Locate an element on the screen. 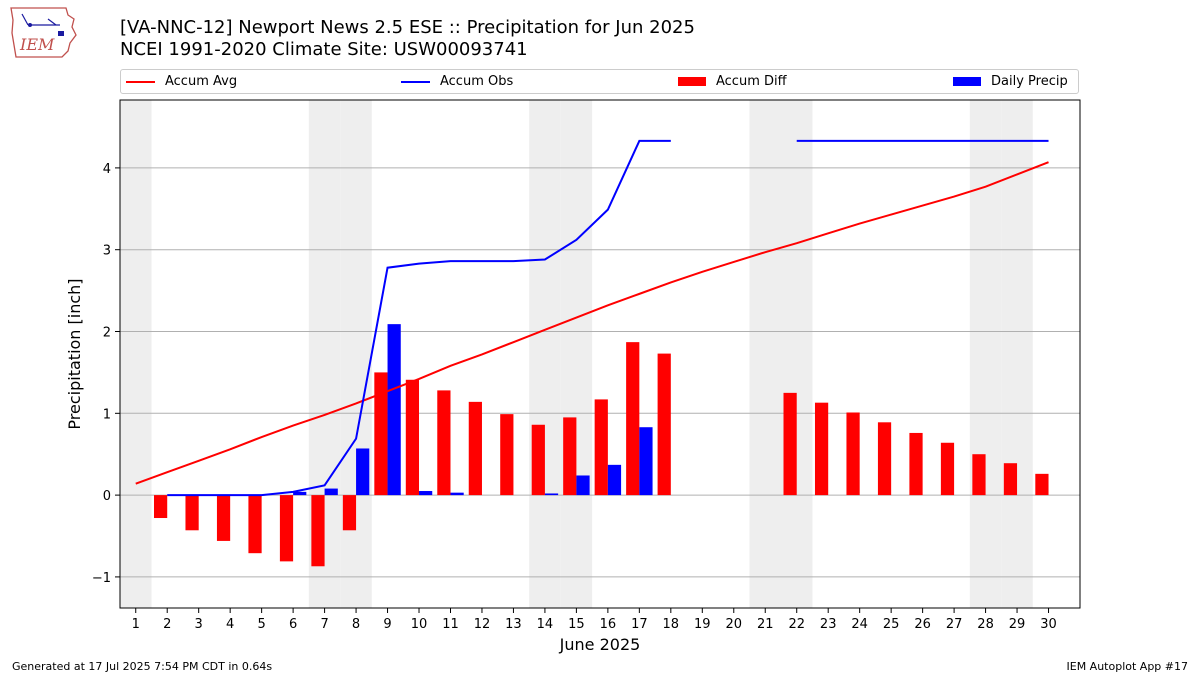  x-tick-label-5: 5 is located at coordinates (261, 624).